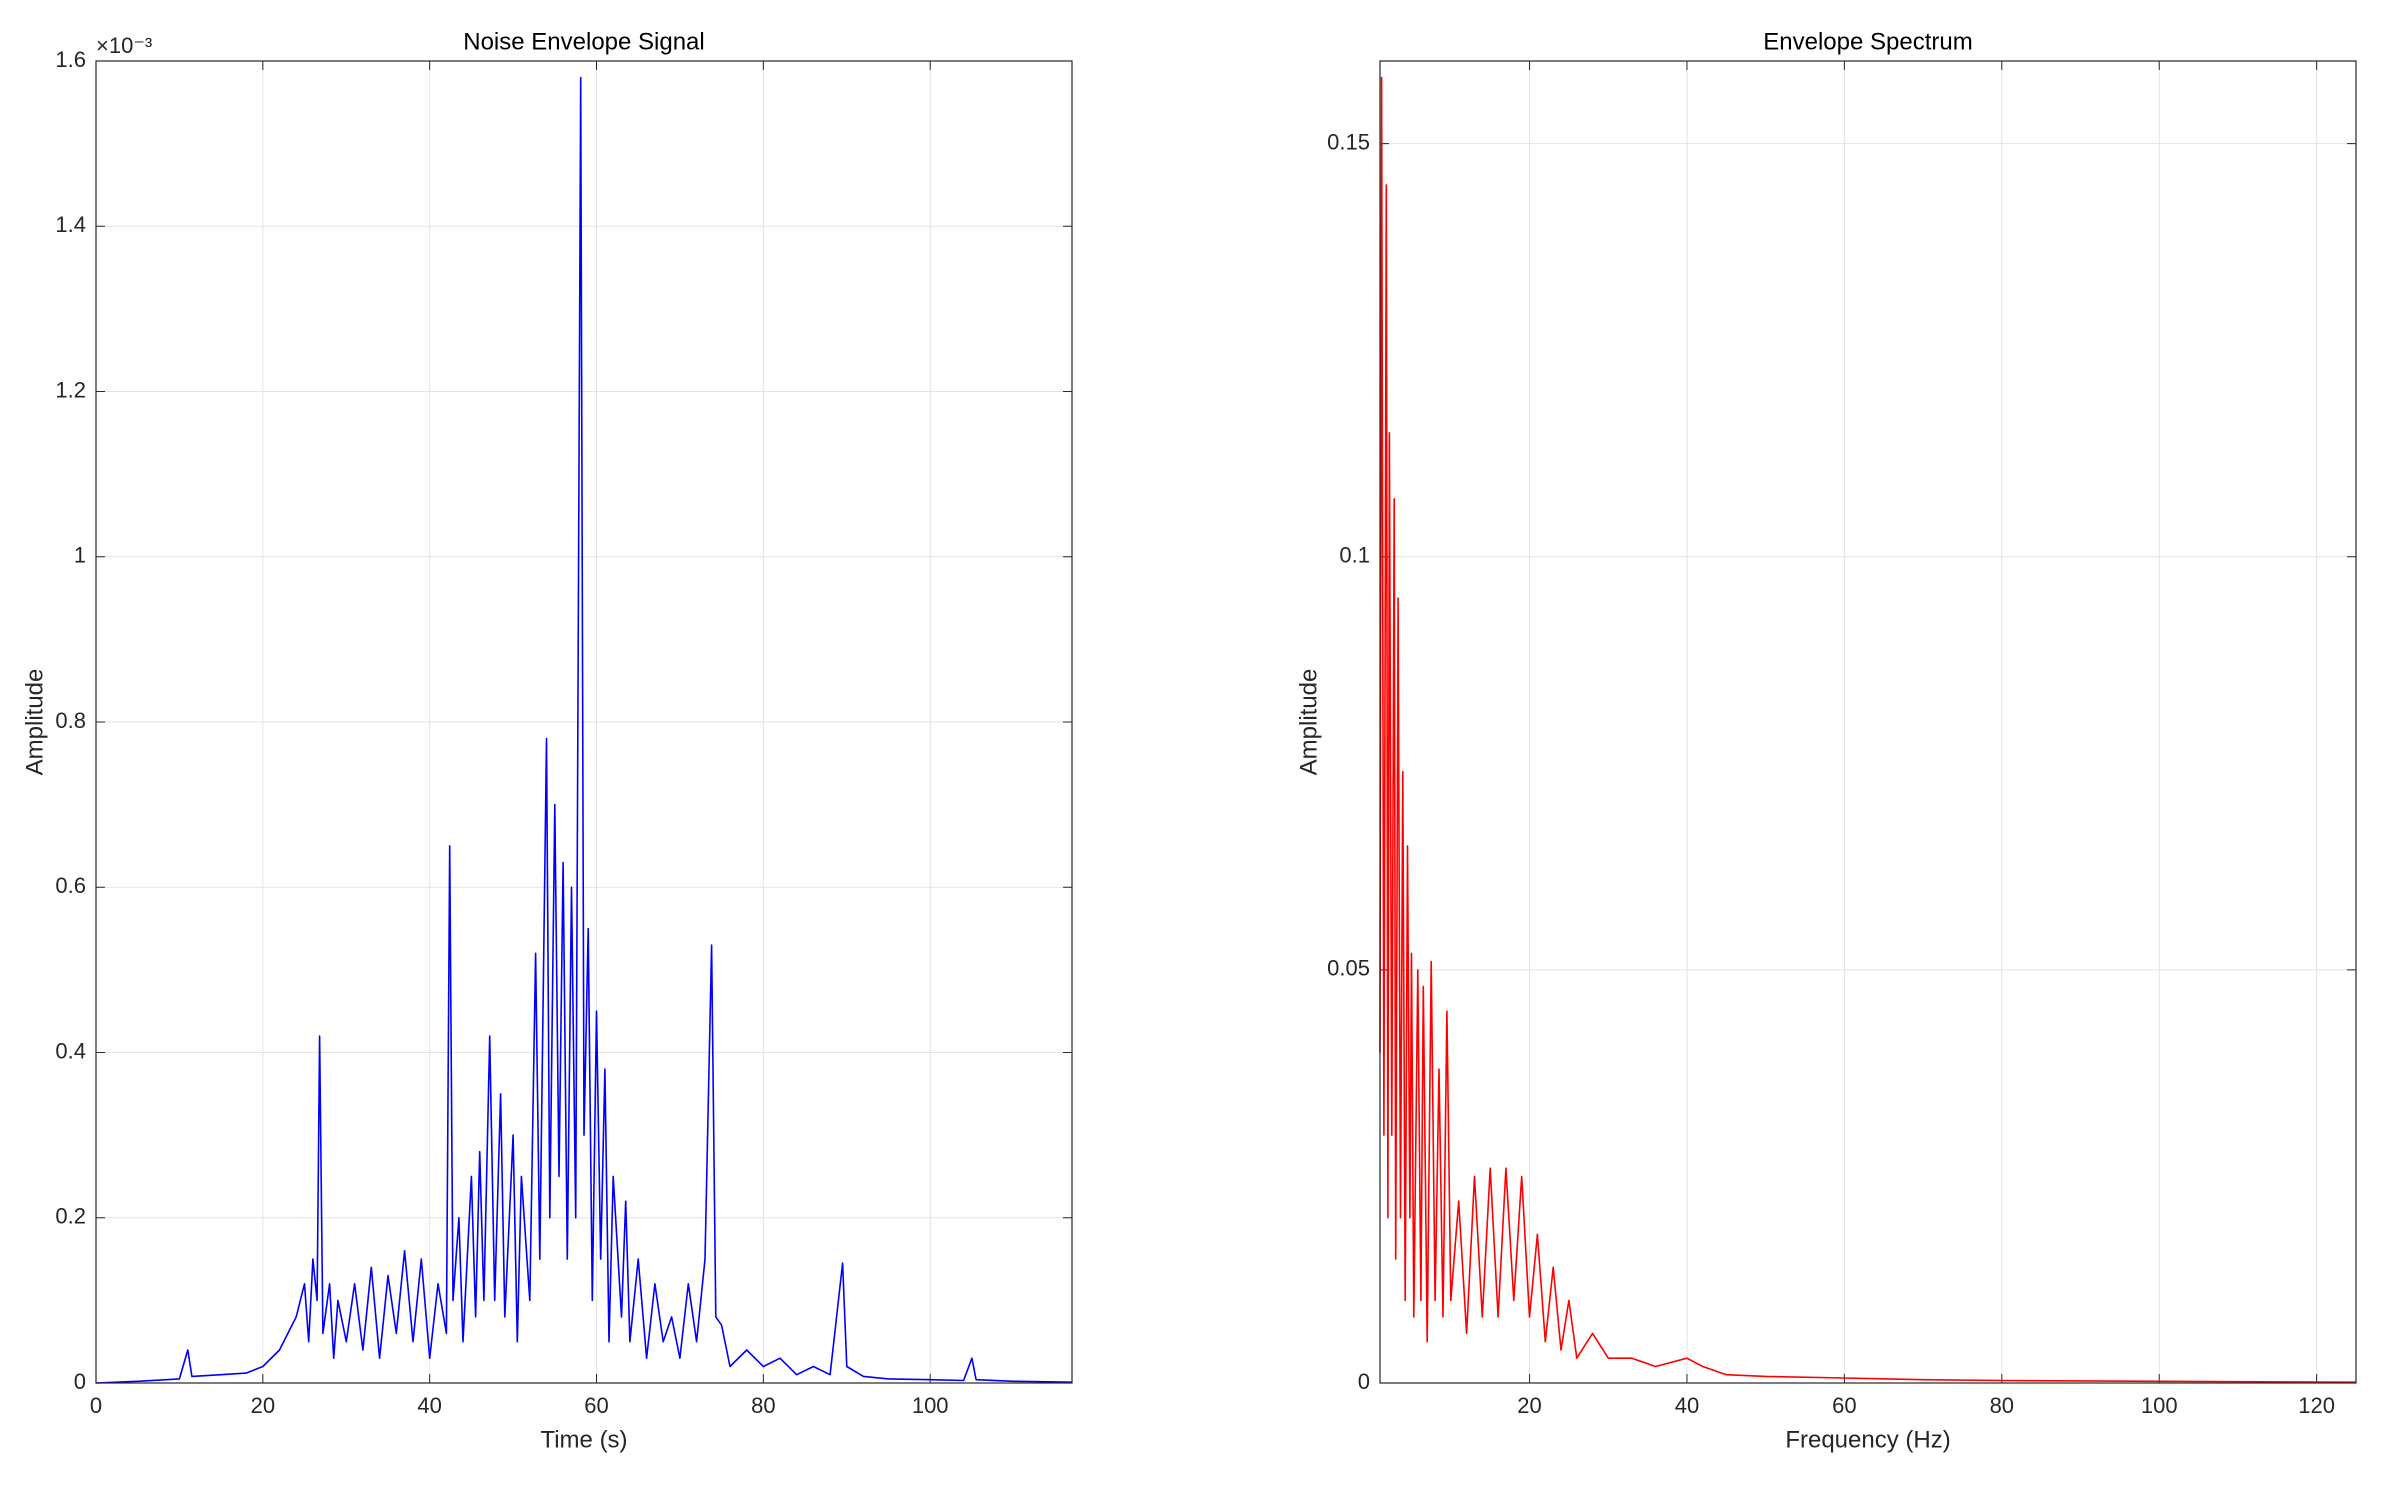  What do you see at coordinates (2316, 1405) in the screenshot?
I see `x-tick-label: 120` at bounding box center [2316, 1405].